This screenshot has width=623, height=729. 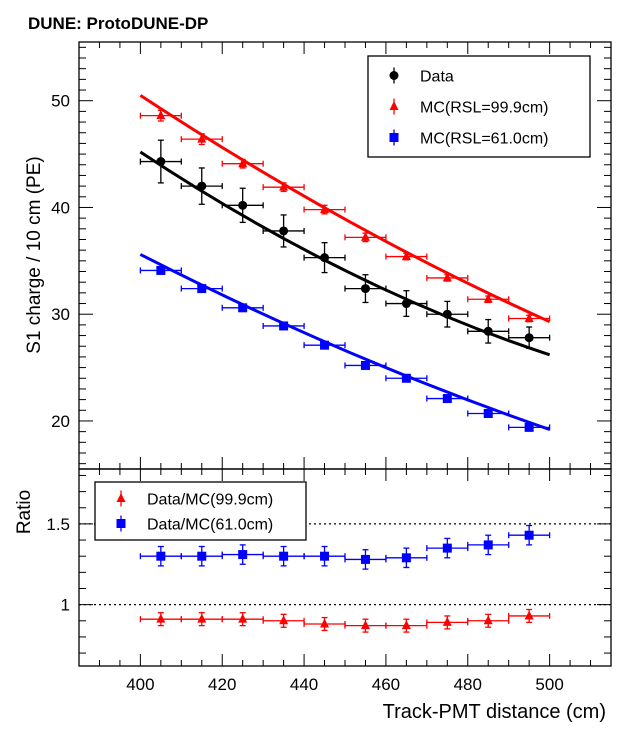 What do you see at coordinates (222, 684) in the screenshot?
I see `x-tick-label: 420` at bounding box center [222, 684].